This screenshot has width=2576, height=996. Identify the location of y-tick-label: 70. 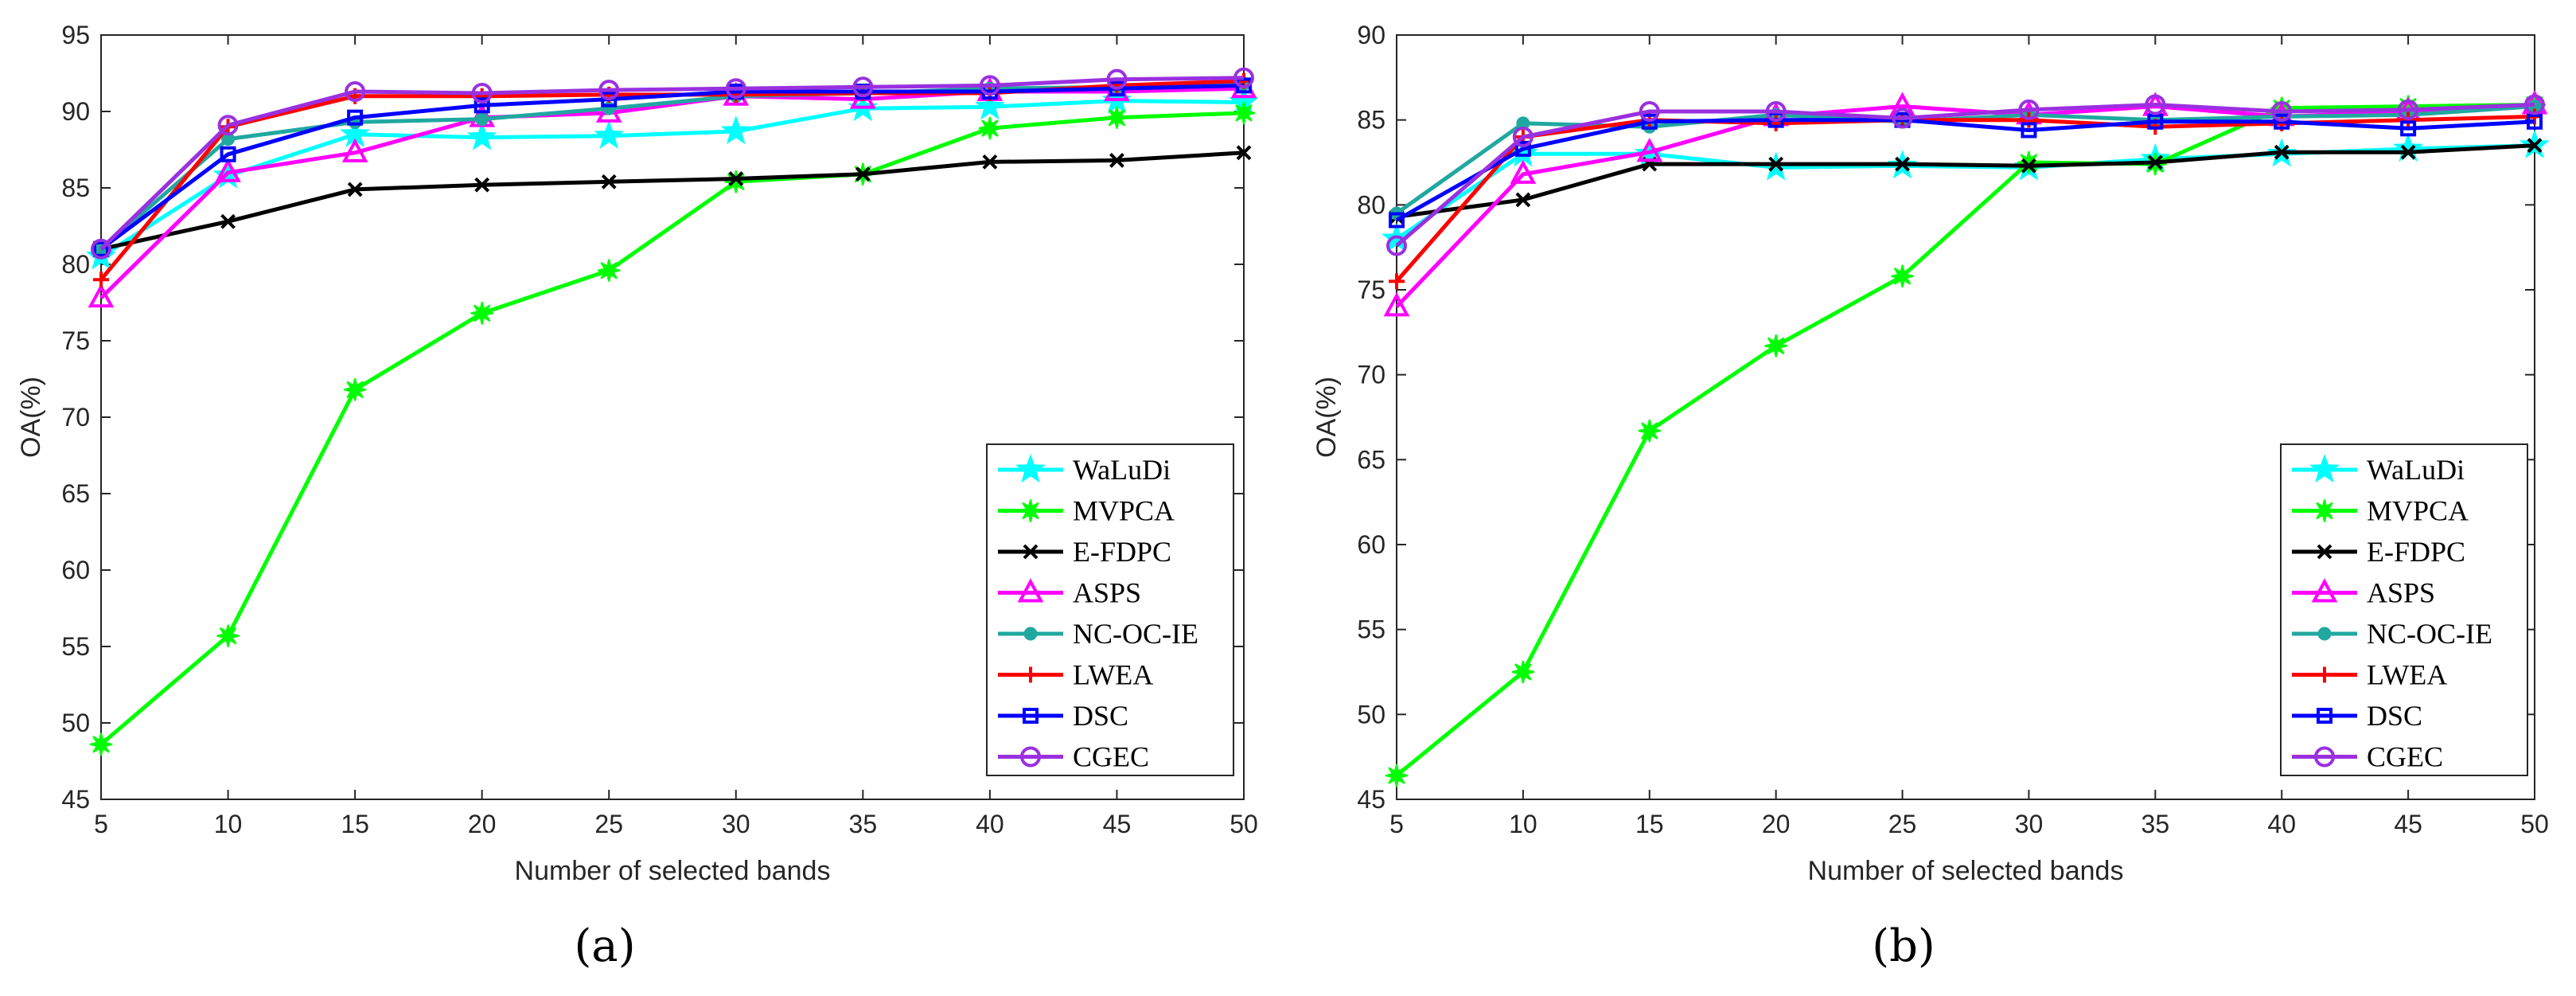
(75, 418).